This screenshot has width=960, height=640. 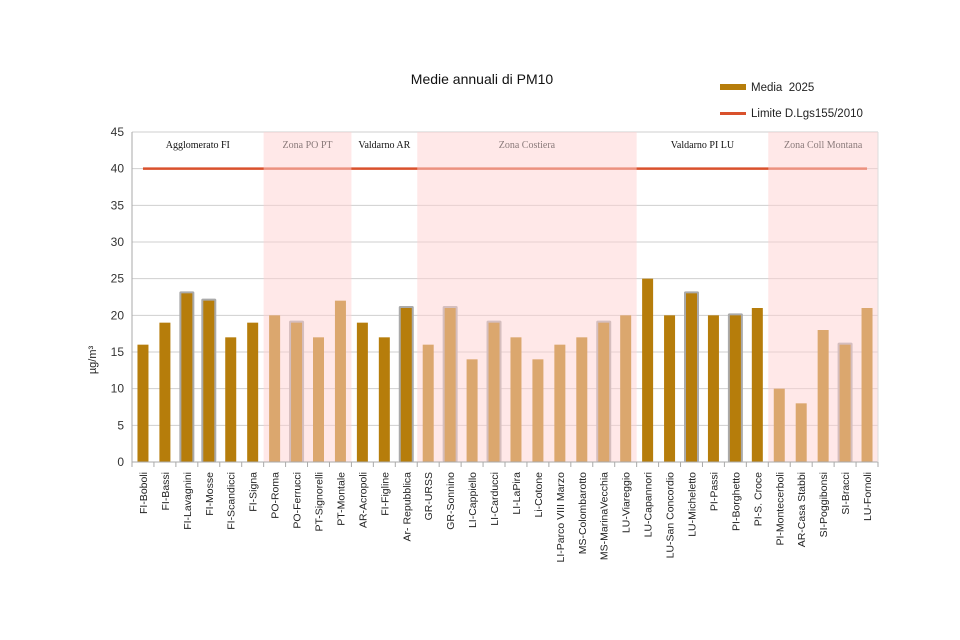 I want to click on y-tick-label: 10, so click(x=118, y=389).